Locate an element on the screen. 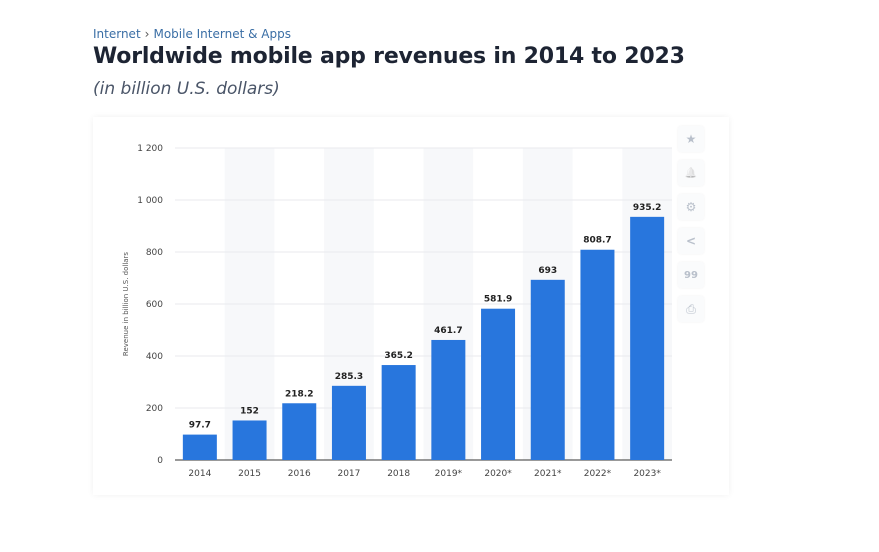  data-label: 152 is located at coordinates (249, 411).